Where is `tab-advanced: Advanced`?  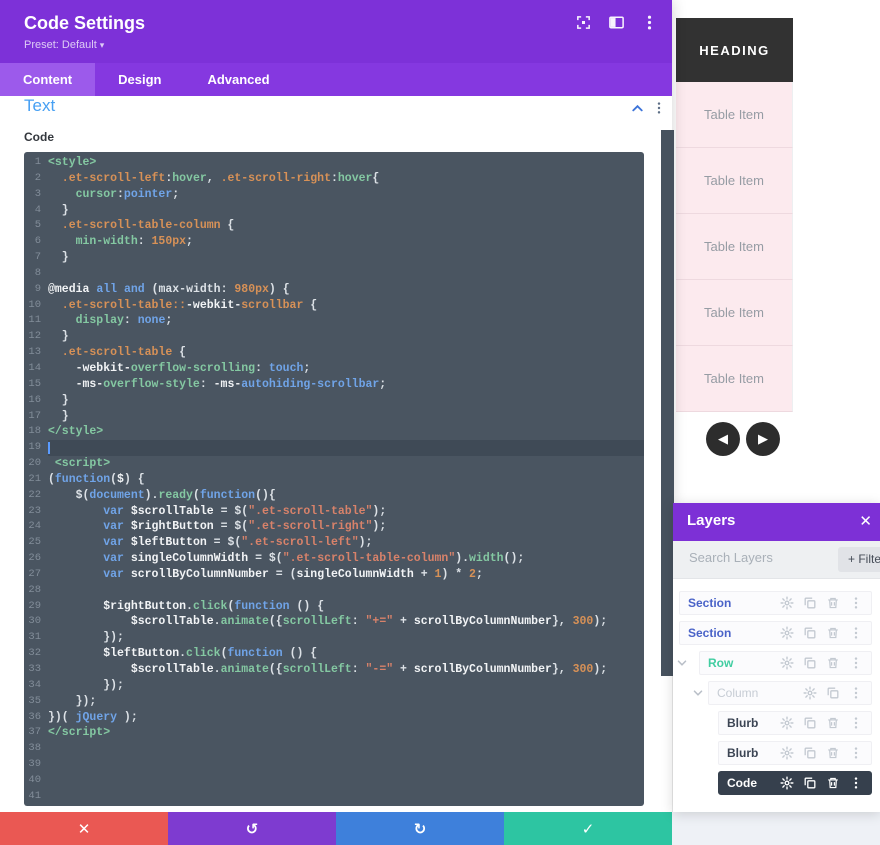
tab-advanced: Advanced is located at coordinates (238, 79).